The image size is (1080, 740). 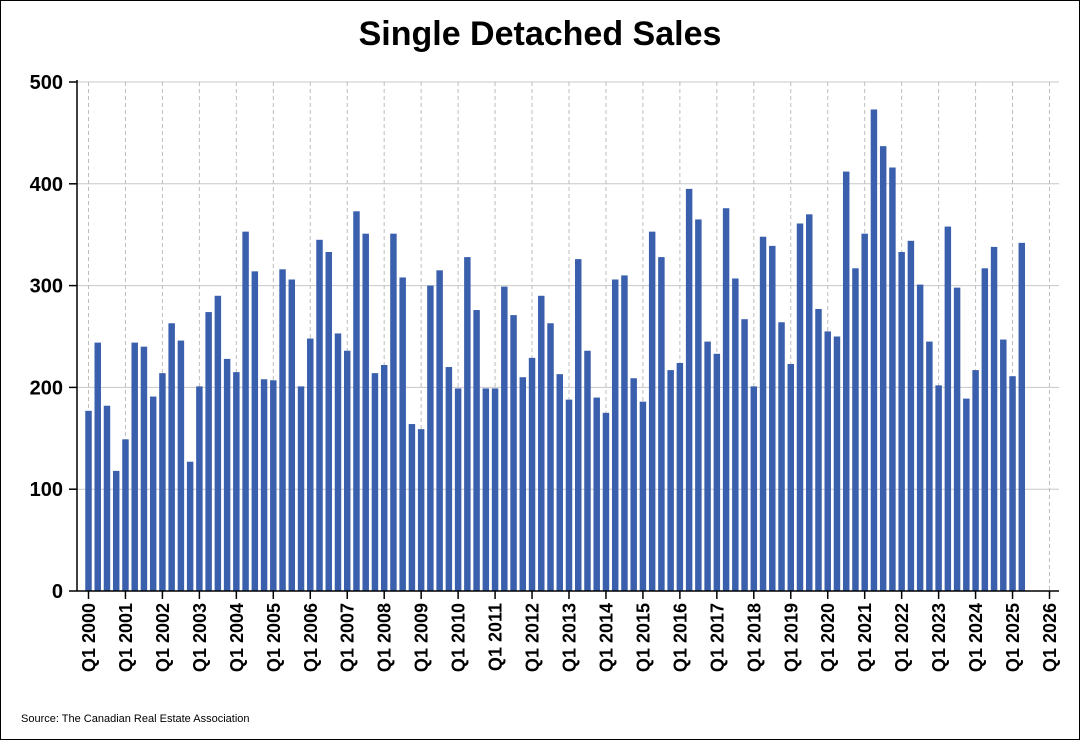 I want to click on x-tick-label: Q1 2026, so click(x=1050, y=637).